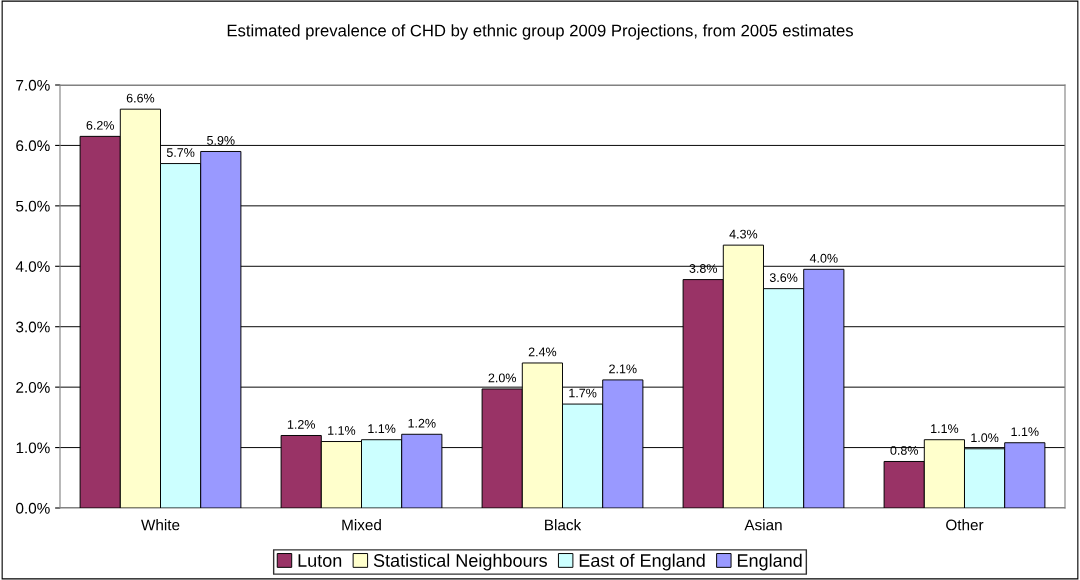  Describe the element at coordinates (783, 278) in the screenshot. I see `data-label: 3.6%` at that location.